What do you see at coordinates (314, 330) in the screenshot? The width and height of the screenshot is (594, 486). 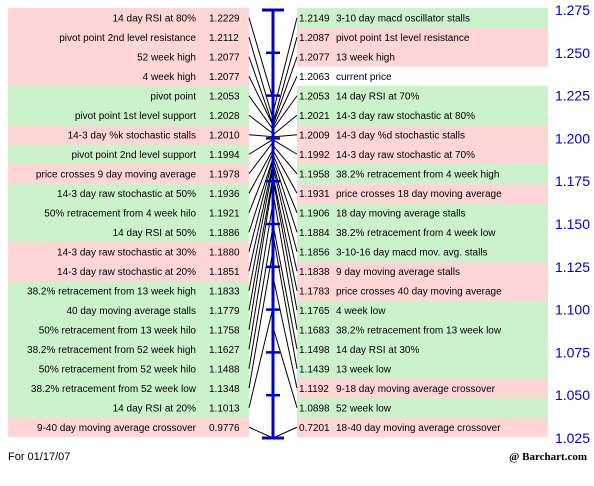 I see `right-row-value: 1.1683` at bounding box center [314, 330].